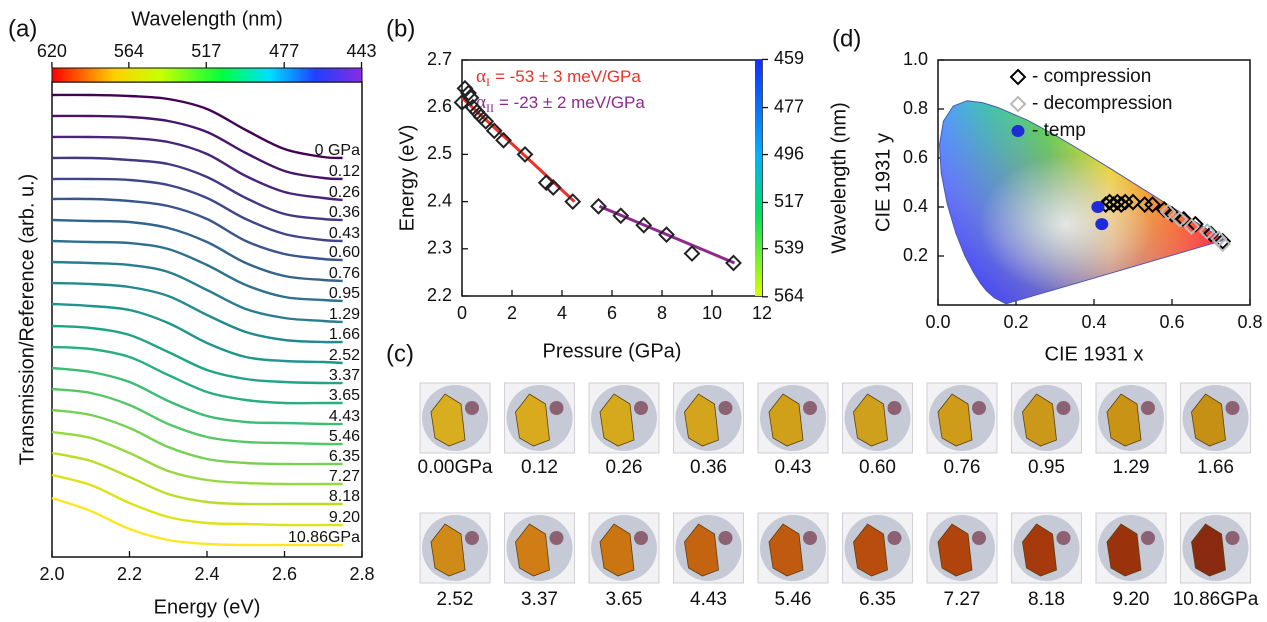  Describe the element at coordinates (407, 178) in the screenshot. I see `y-axis-title: Energy (eV)` at that location.